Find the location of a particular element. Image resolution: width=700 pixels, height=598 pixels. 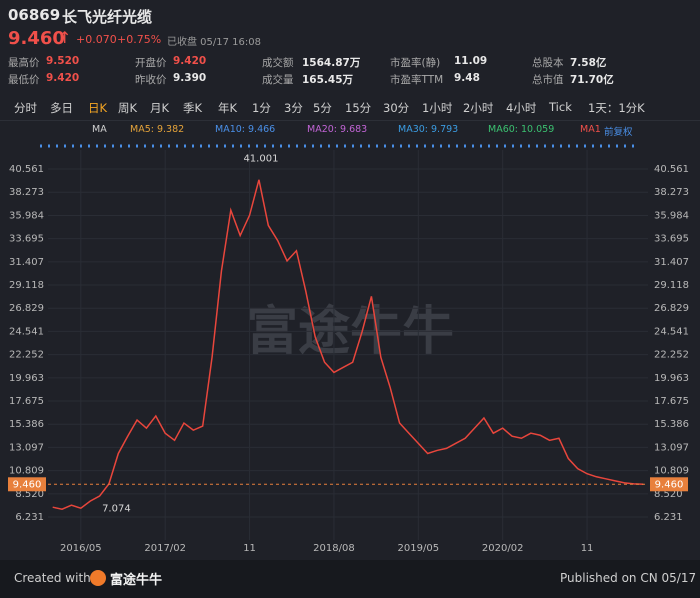

stat-value: 71.70亿 is located at coordinates (592, 80).